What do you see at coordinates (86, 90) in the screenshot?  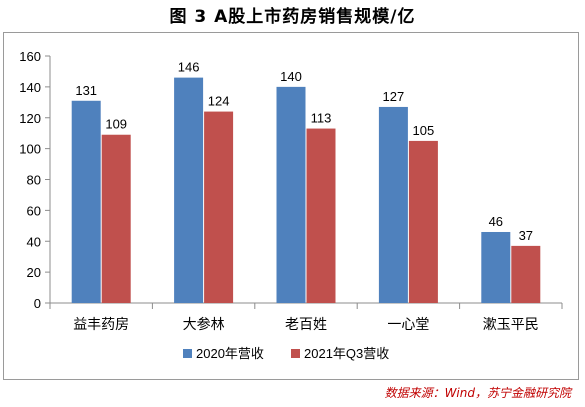 I see `data-label: 131` at bounding box center [86, 90].